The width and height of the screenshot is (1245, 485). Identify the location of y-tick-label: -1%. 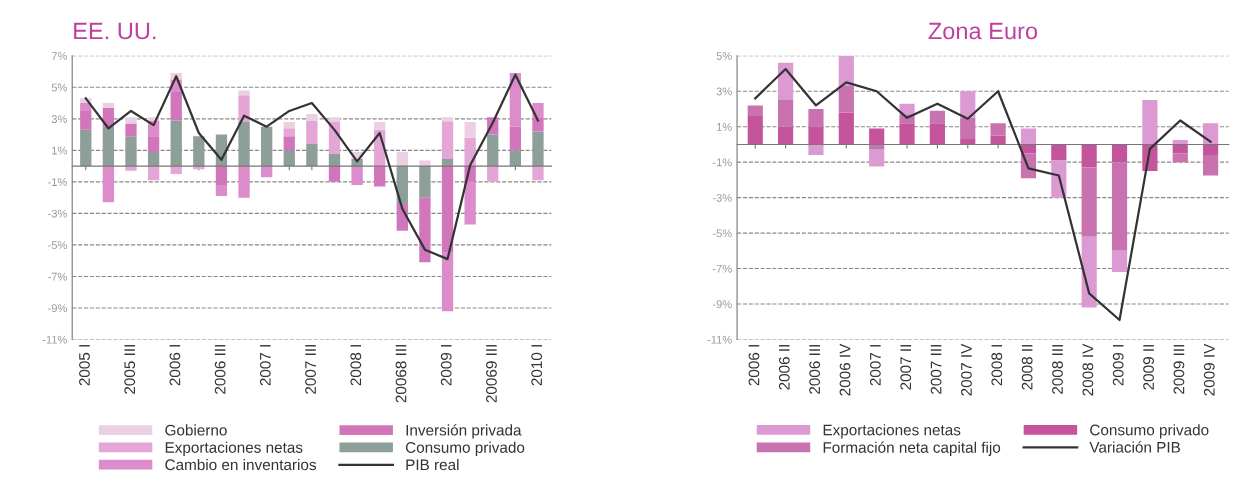
(57, 182).